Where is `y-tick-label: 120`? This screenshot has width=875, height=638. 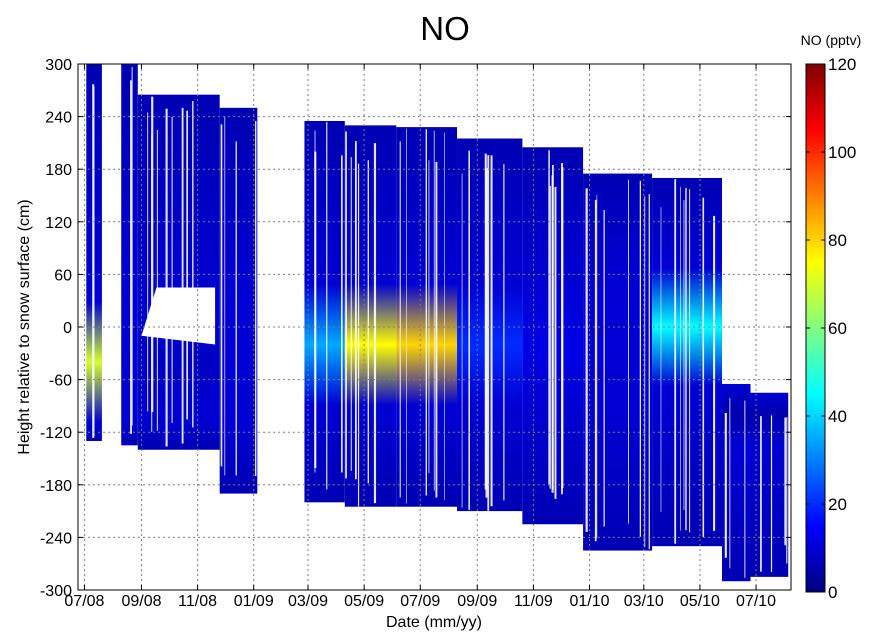
y-tick-label: 120 is located at coordinates (58, 223).